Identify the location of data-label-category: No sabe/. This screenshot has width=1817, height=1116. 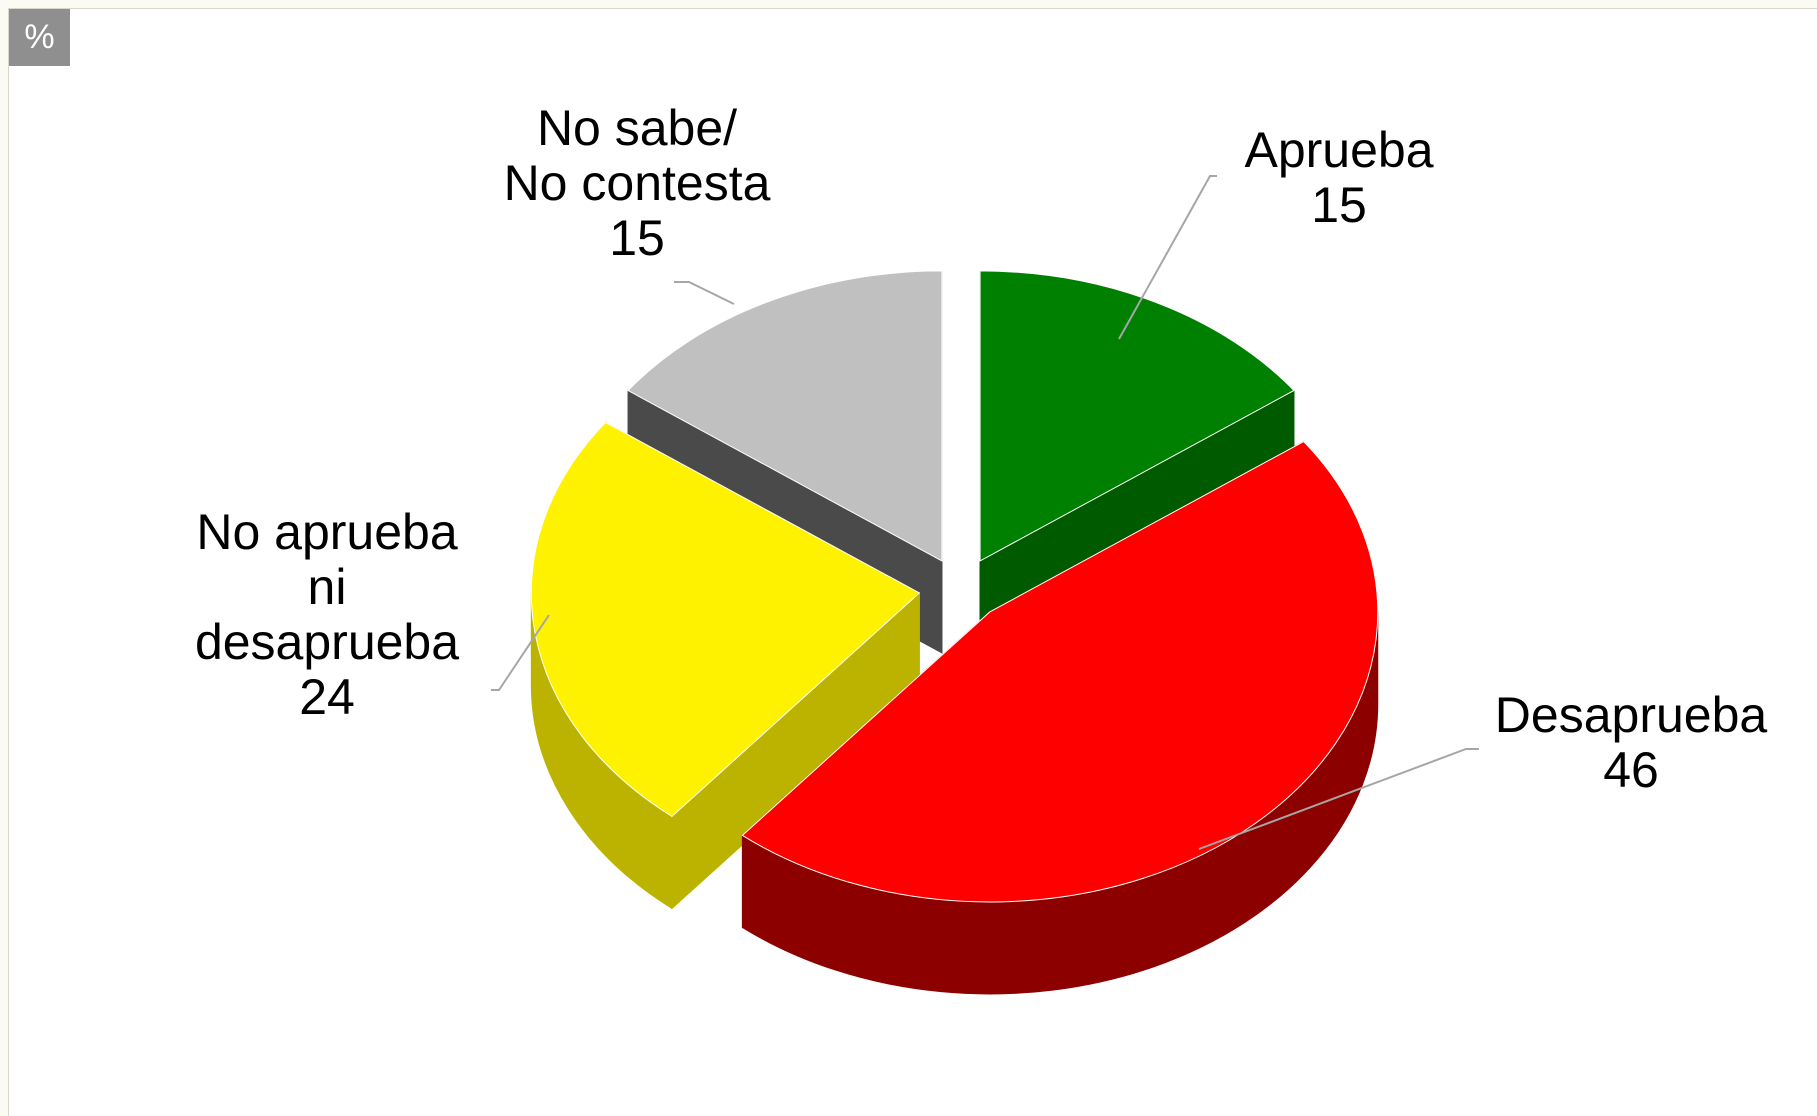
(637, 128).